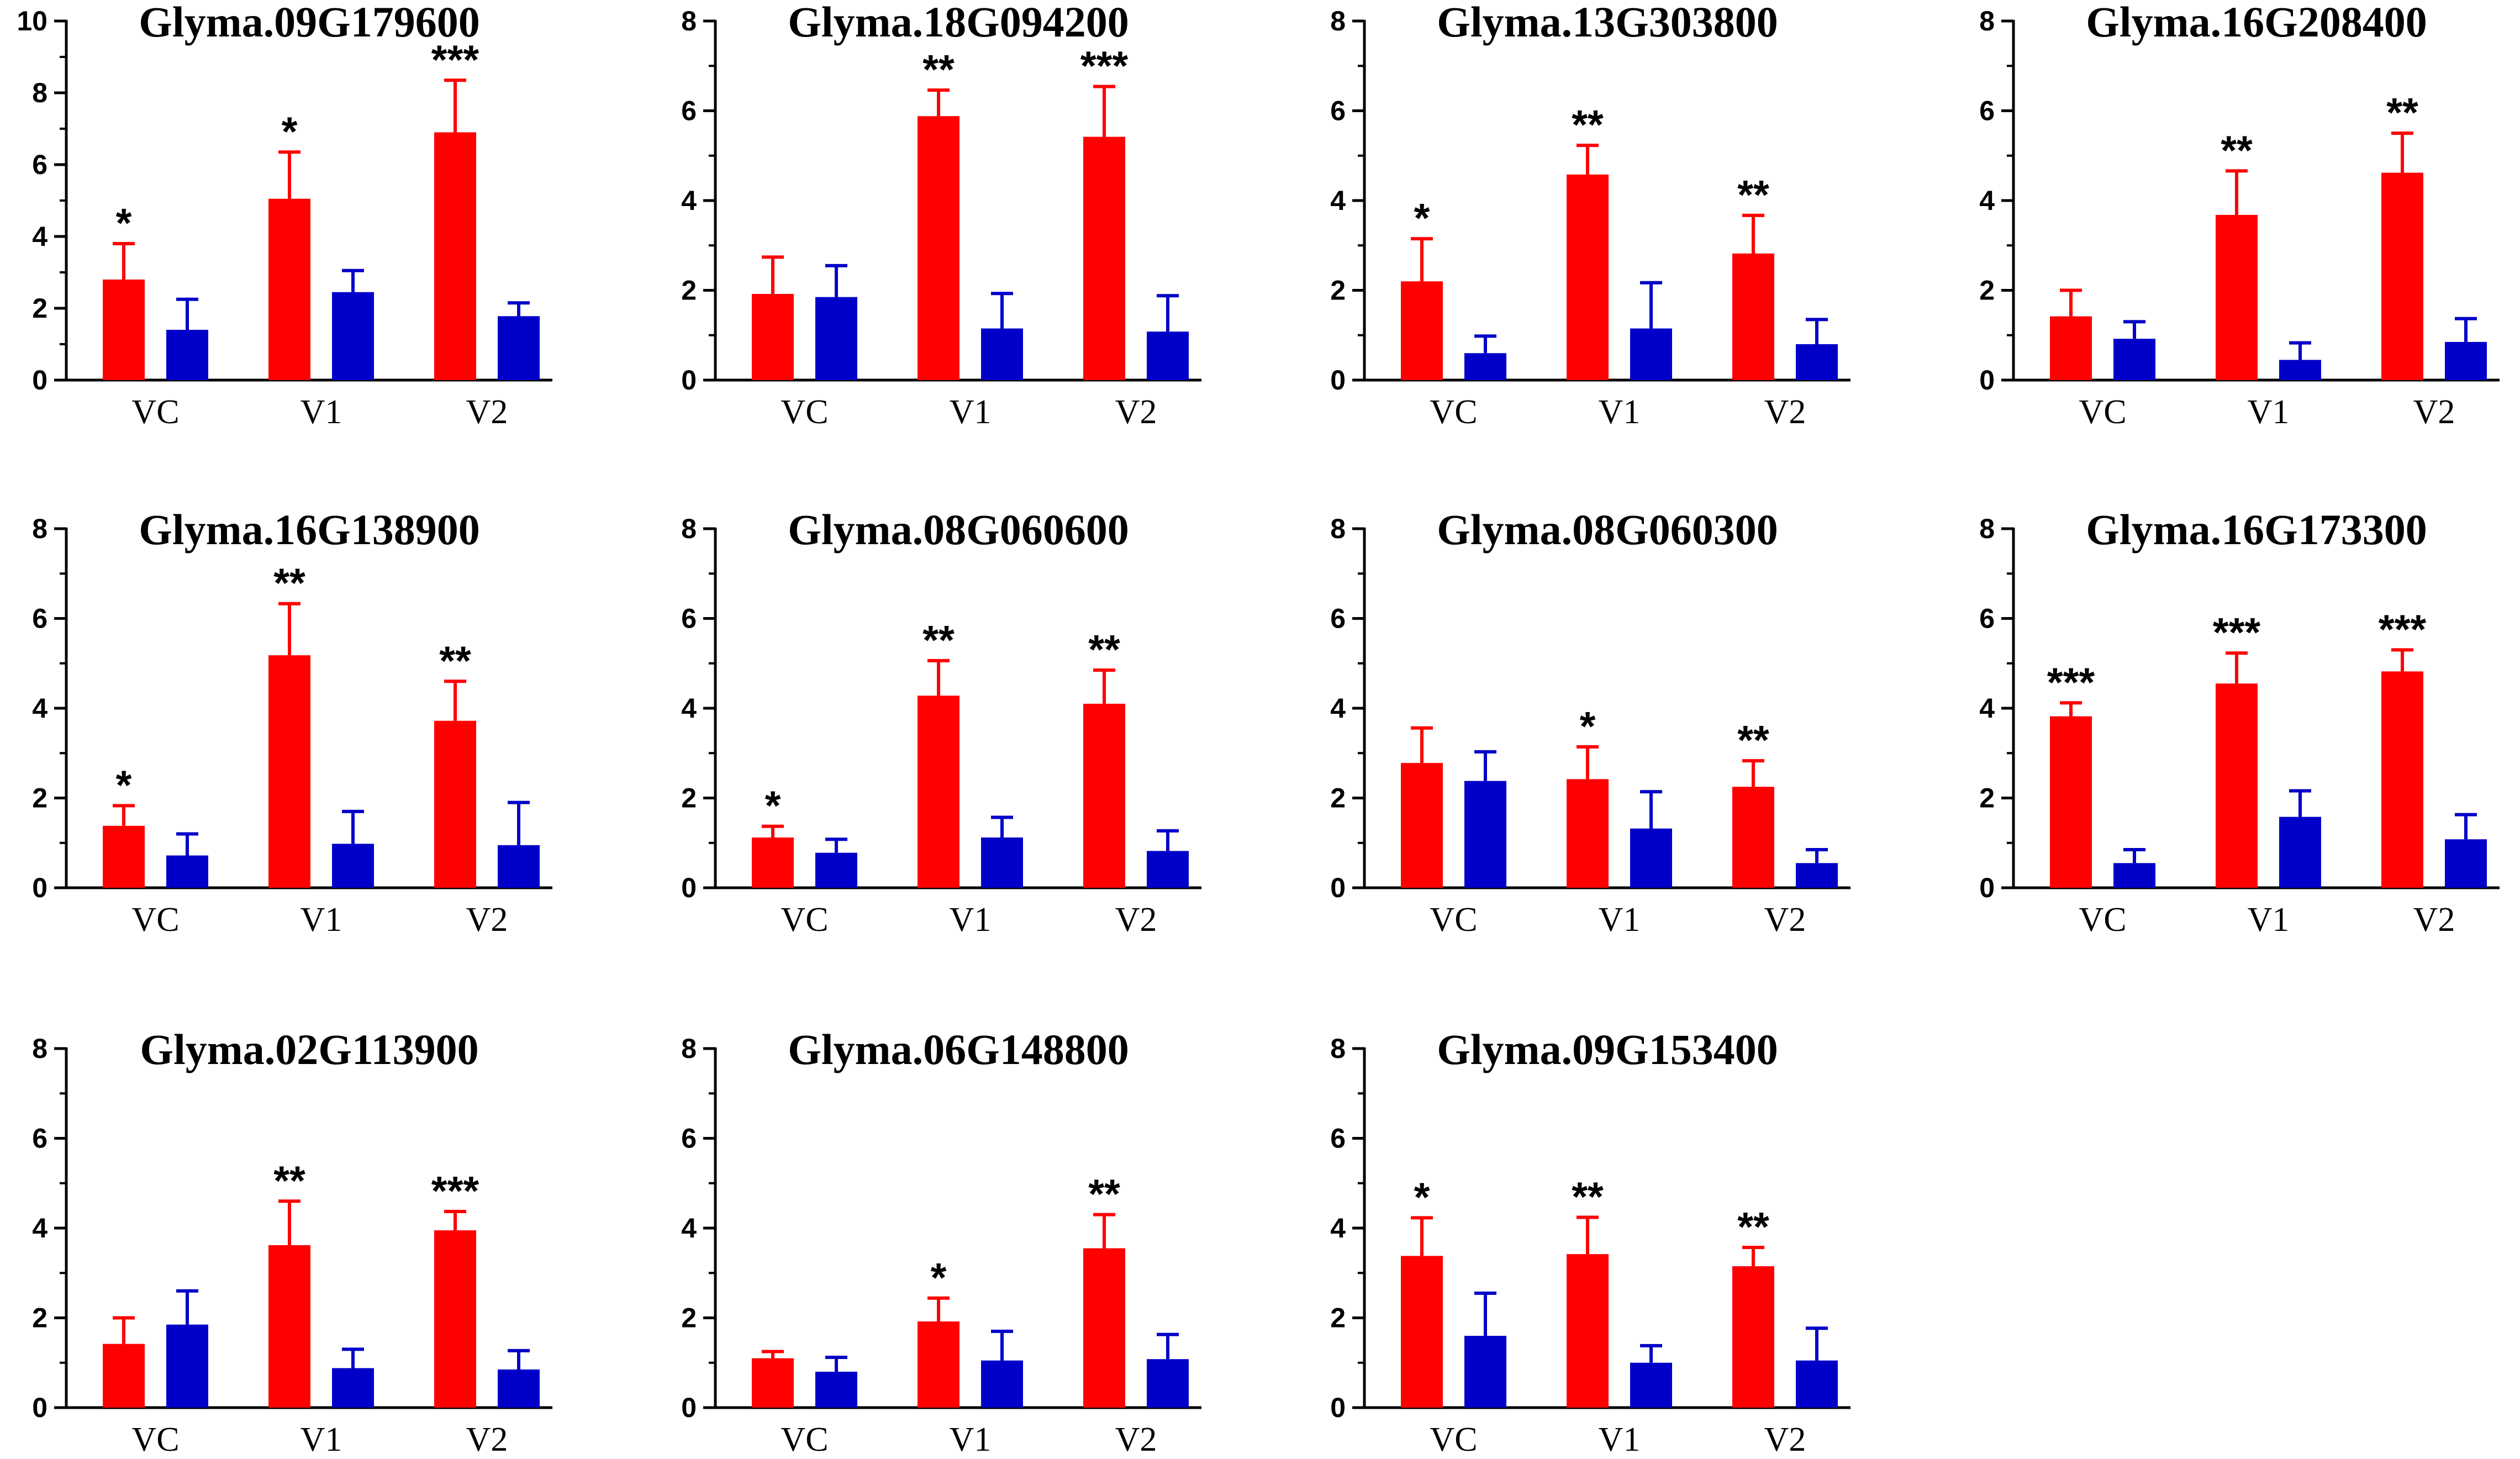  I want to click on chart-panel: Glyma.08G060600 0 2 4 6 8 * VC ** V1 ** V2, so click(941, 722).